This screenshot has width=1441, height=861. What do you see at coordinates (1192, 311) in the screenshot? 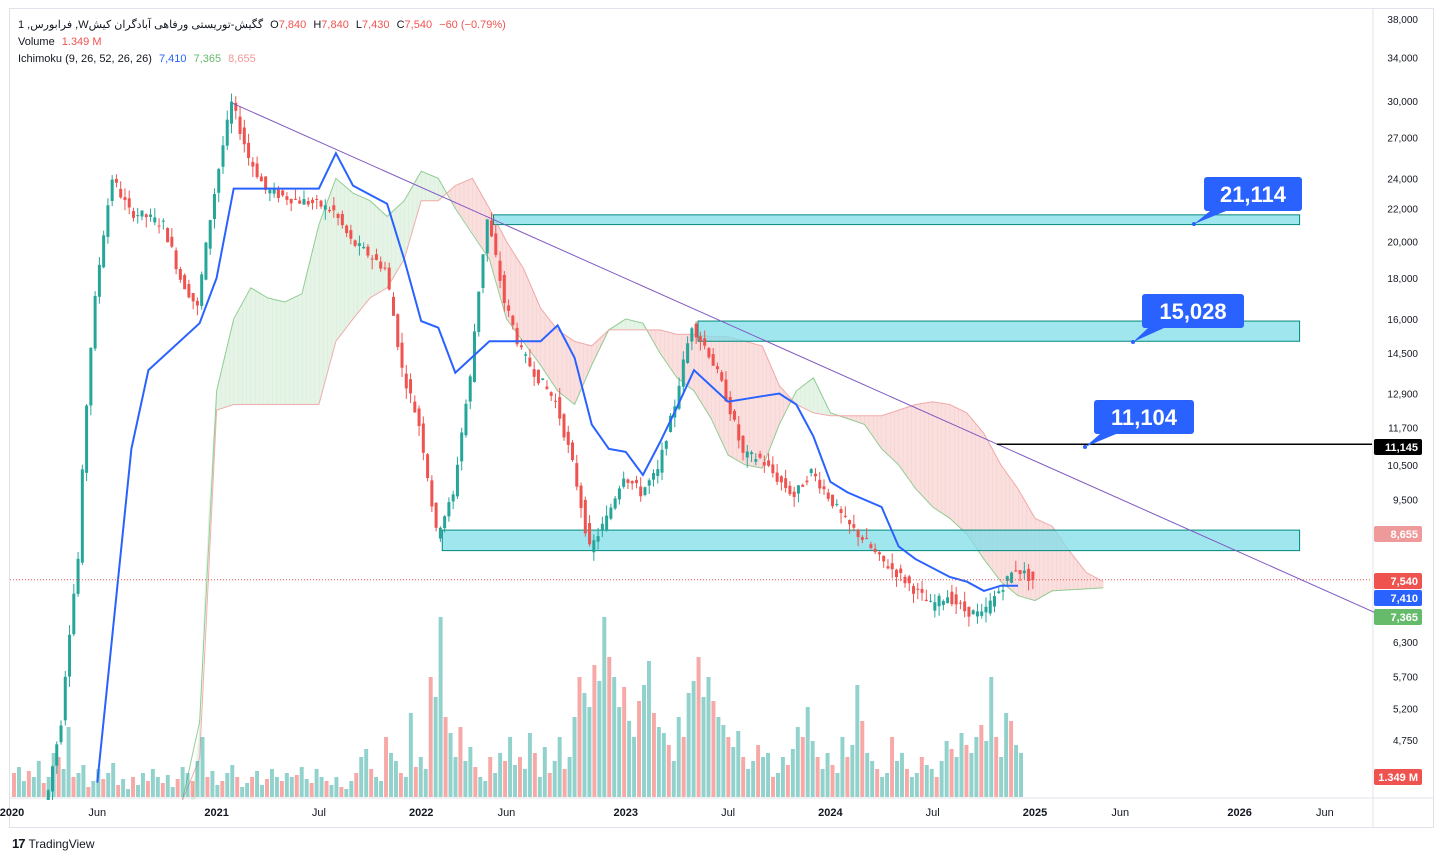
I see `callout-label: 15,028` at bounding box center [1192, 311].